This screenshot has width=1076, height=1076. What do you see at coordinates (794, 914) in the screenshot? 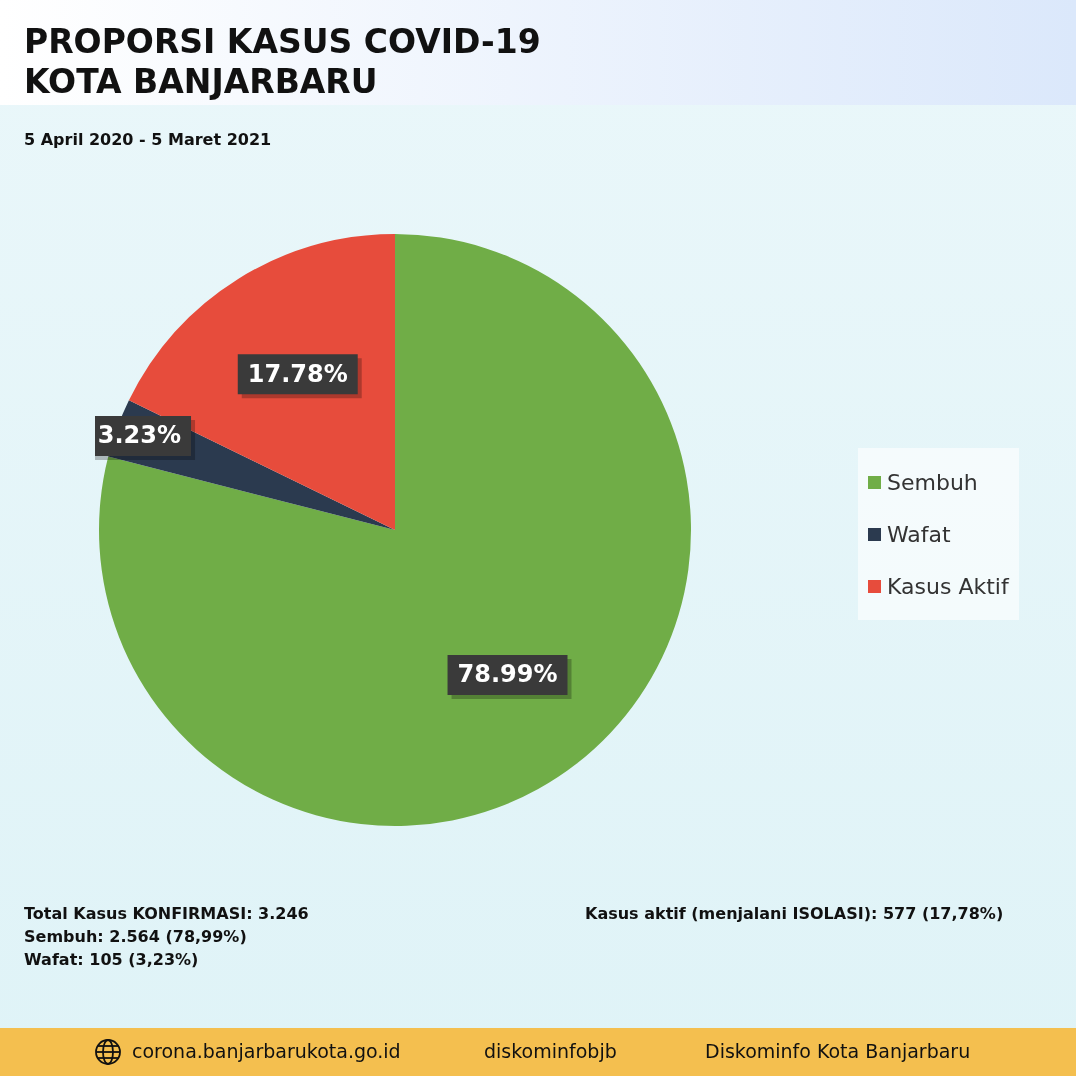
I see `text: Kasus aktif (menjalani ISOLASI): 577 (17,78%)` at bounding box center [794, 914].